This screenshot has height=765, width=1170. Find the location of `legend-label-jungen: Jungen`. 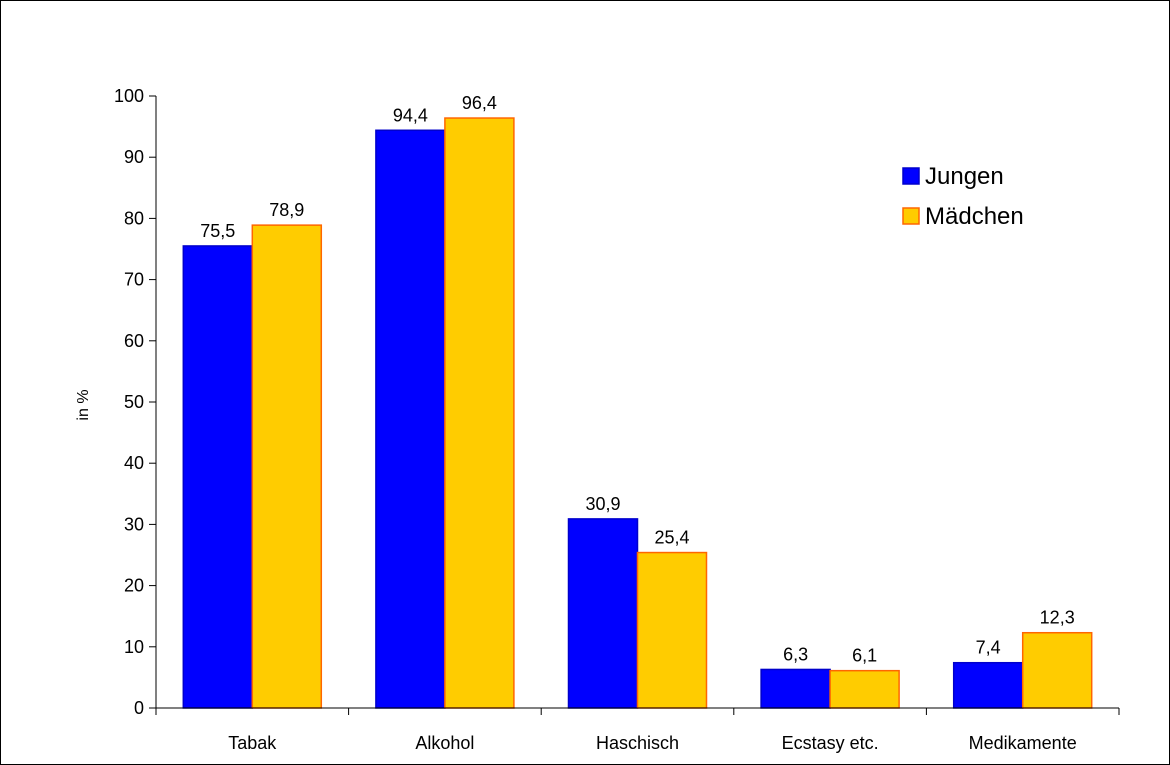

legend-label-jungen: Jungen is located at coordinates (964, 176).